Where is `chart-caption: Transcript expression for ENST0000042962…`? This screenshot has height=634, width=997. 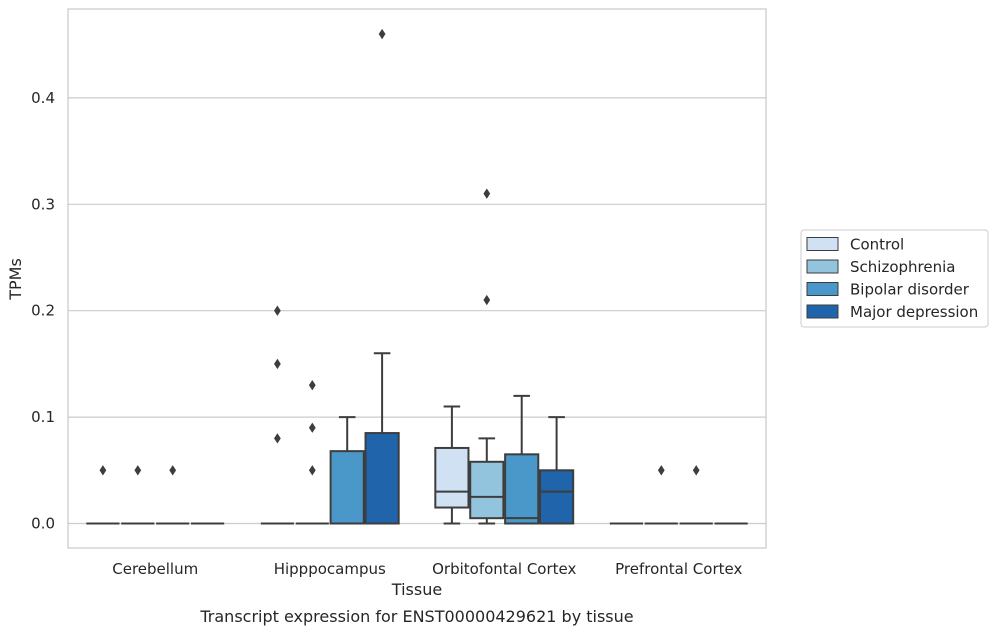
chart-caption: Transcript expression for ENST0000042962… is located at coordinates (416, 616).